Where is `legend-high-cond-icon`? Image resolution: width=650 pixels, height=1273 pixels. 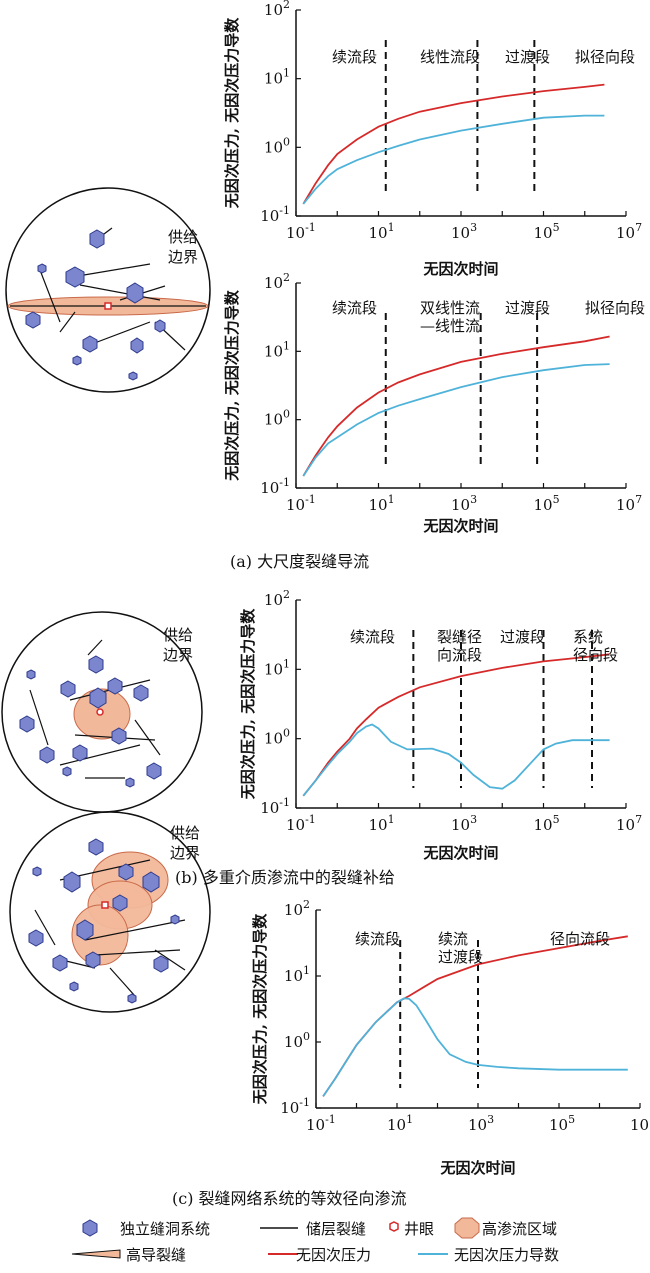 legend-high-cond-icon is located at coordinates (96, 1254).